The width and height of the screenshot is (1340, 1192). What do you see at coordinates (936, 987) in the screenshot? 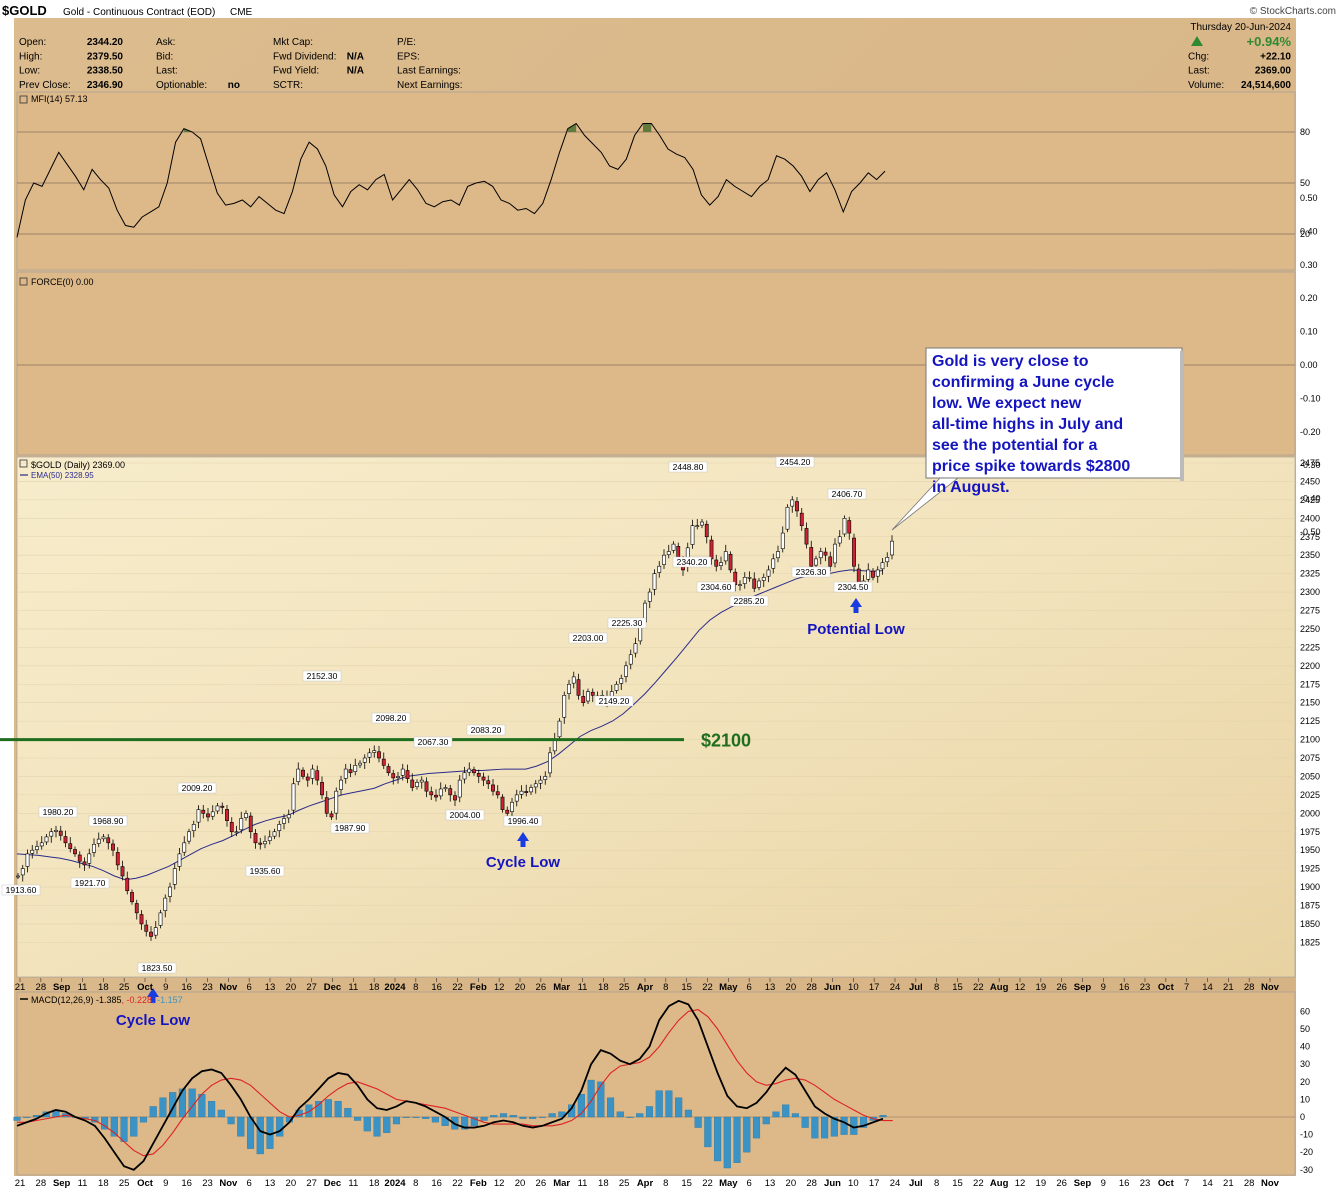
I see `x-tick-label-upper: 8` at bounding box center [936, 987].